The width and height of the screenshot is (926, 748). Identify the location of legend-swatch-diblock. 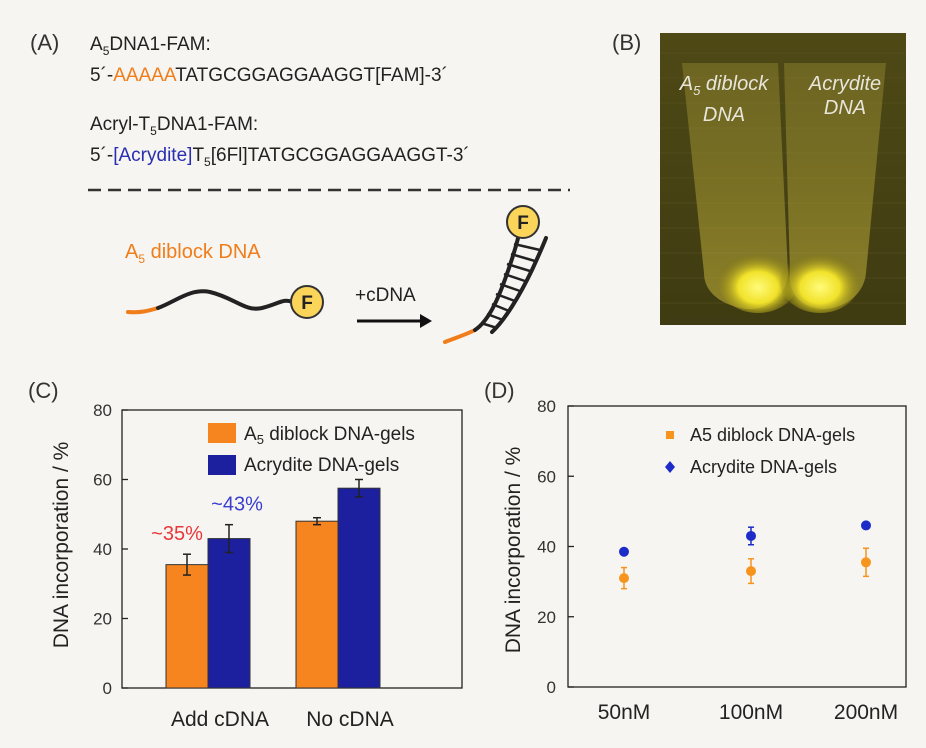
(222, 433).